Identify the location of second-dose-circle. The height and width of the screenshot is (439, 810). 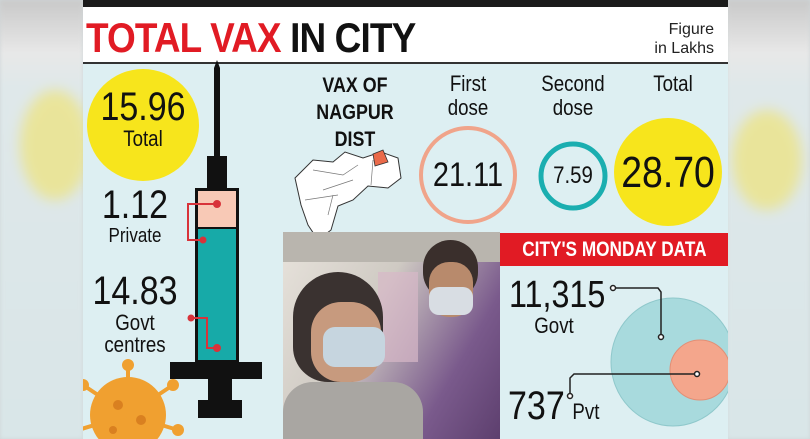
(573, 176).